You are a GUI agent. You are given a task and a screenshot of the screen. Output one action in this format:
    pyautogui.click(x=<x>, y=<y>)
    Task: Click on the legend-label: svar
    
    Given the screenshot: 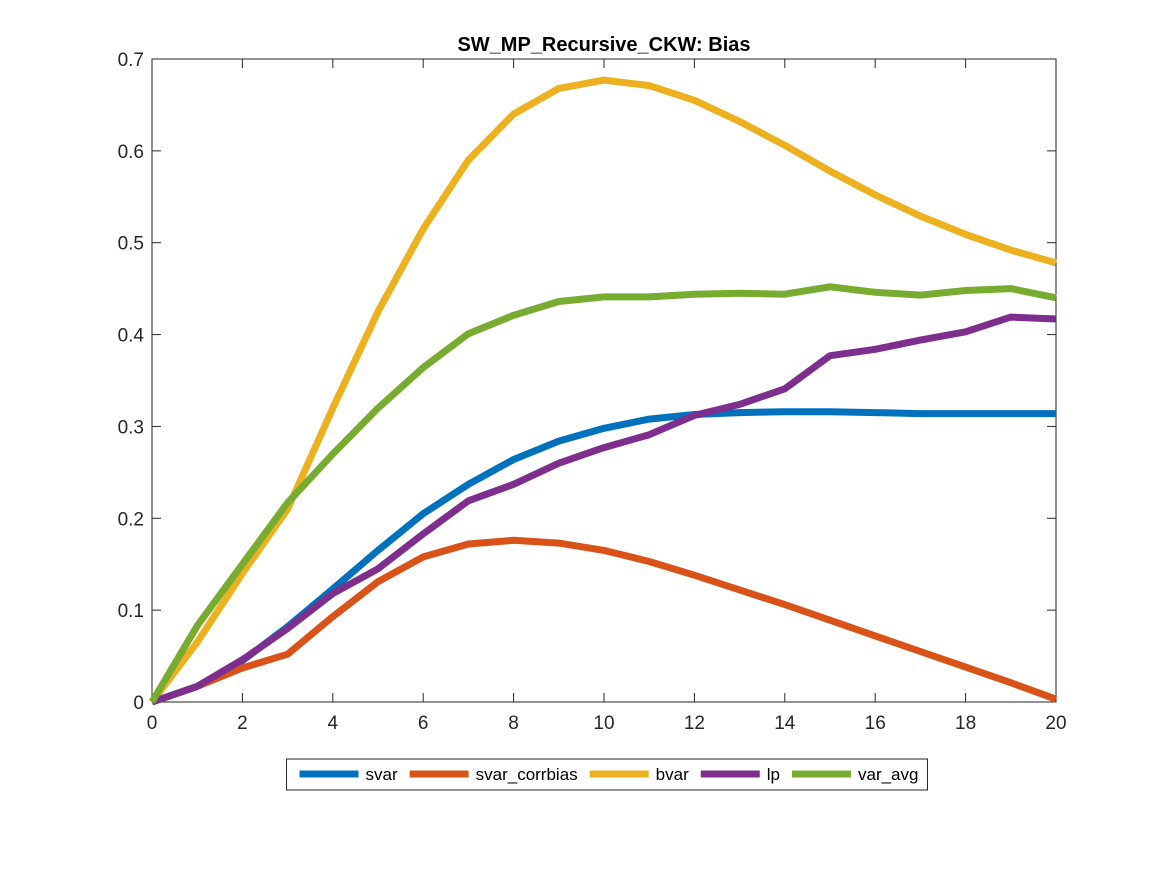 What is the action you would take?
    pyautogui.click(x=382, y=774)
    